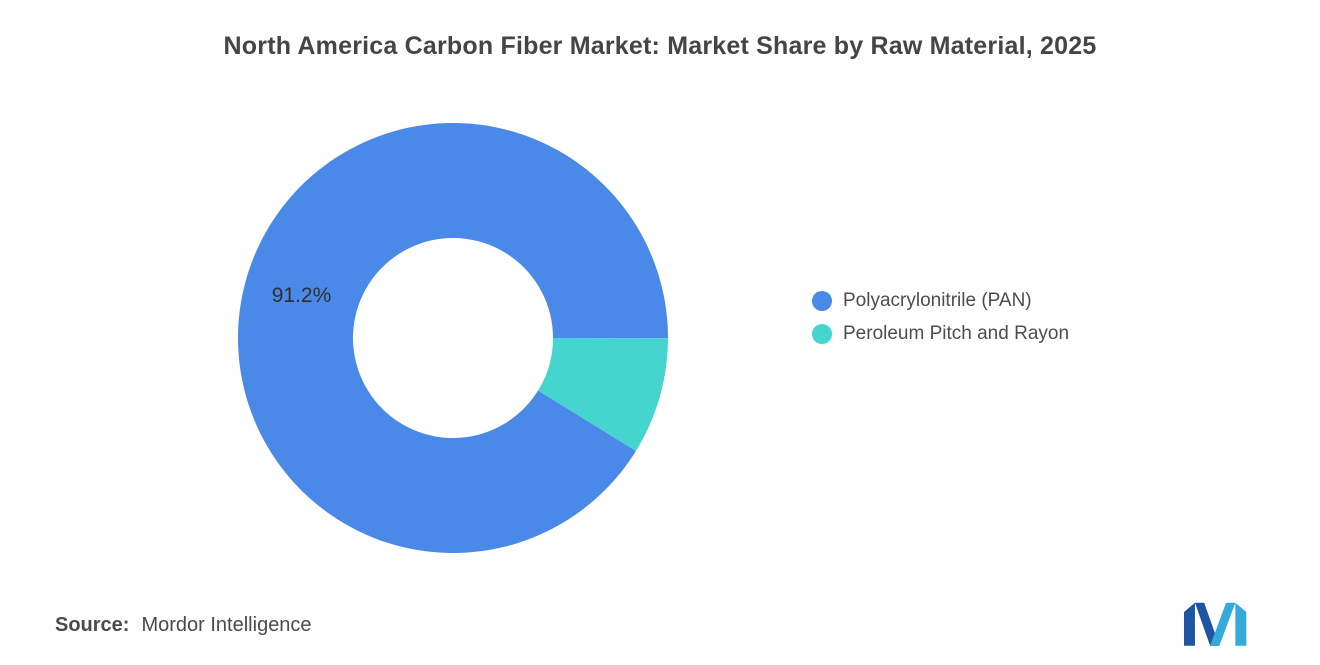 The width and height of the screenshot is (1320, 665). Describe the element at coordinates (956, 333) in the screenshot. I see `legend-label-pitch-rayon: Peroleum Pitch and Rayon` at that location.